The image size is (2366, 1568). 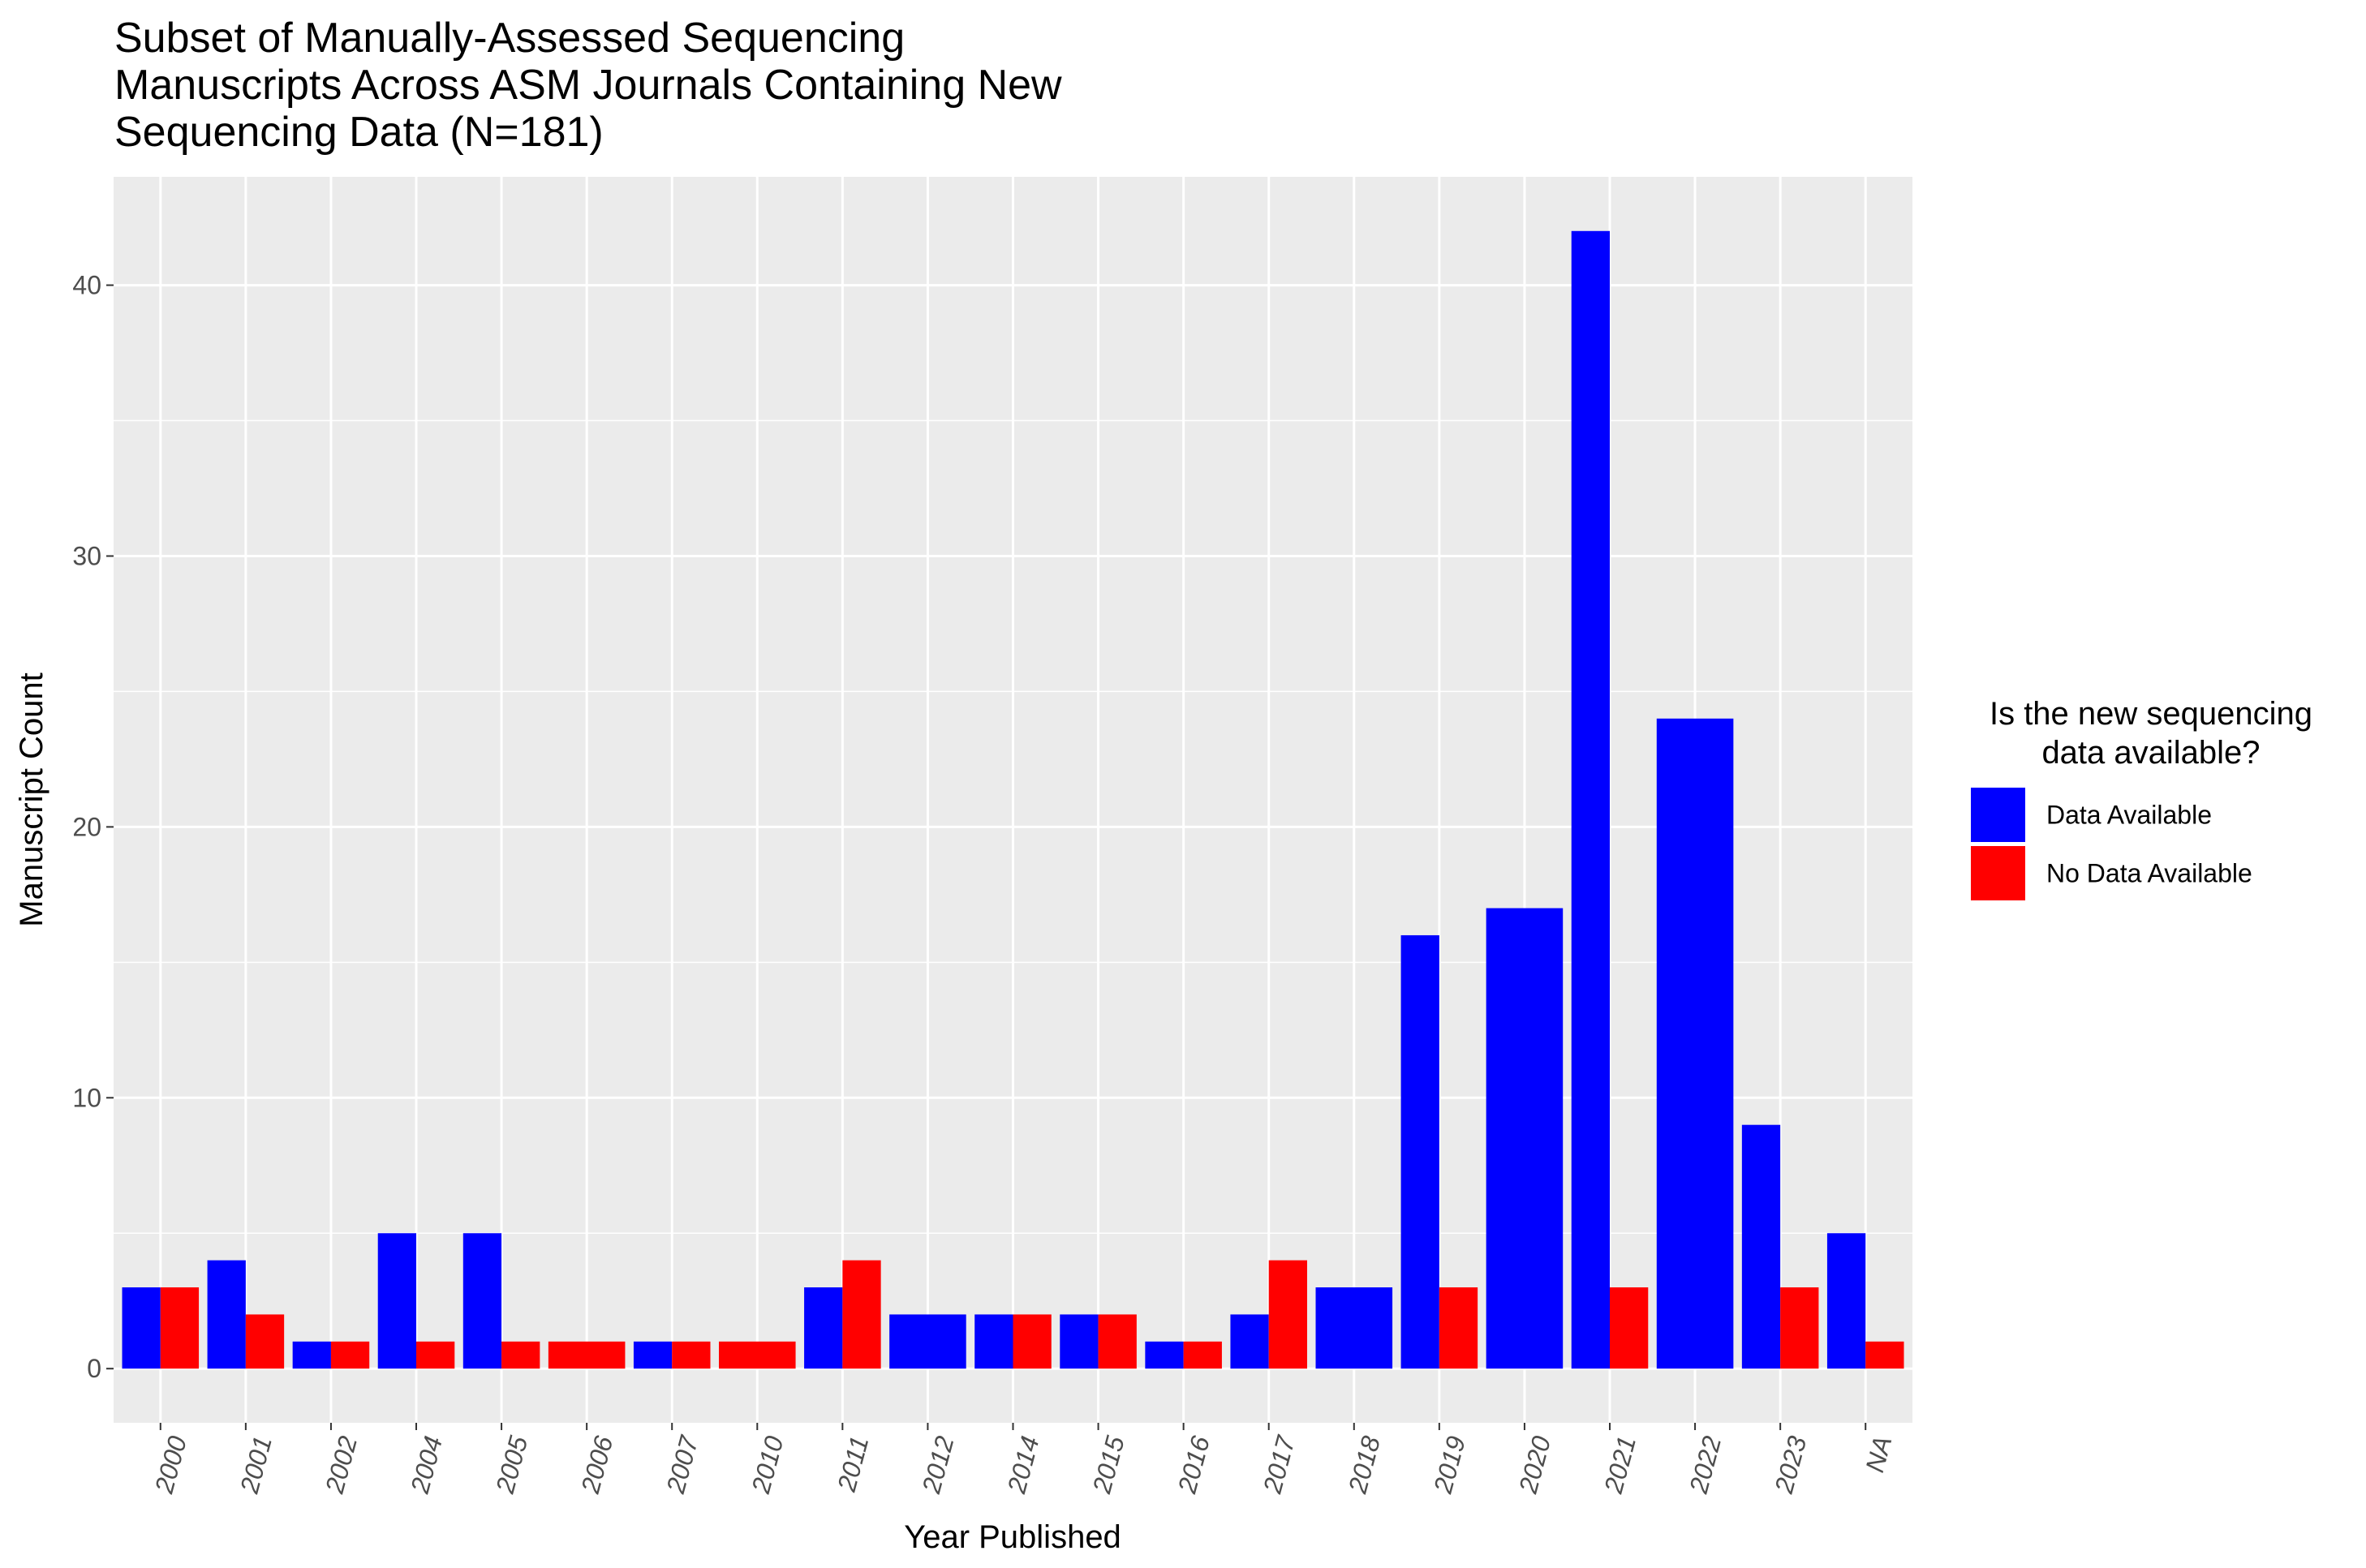 What do you see at coordinates (426, 1465) in the screenshot?
I see `x-tick-label: 2004` at bounding box center [426, 1465].